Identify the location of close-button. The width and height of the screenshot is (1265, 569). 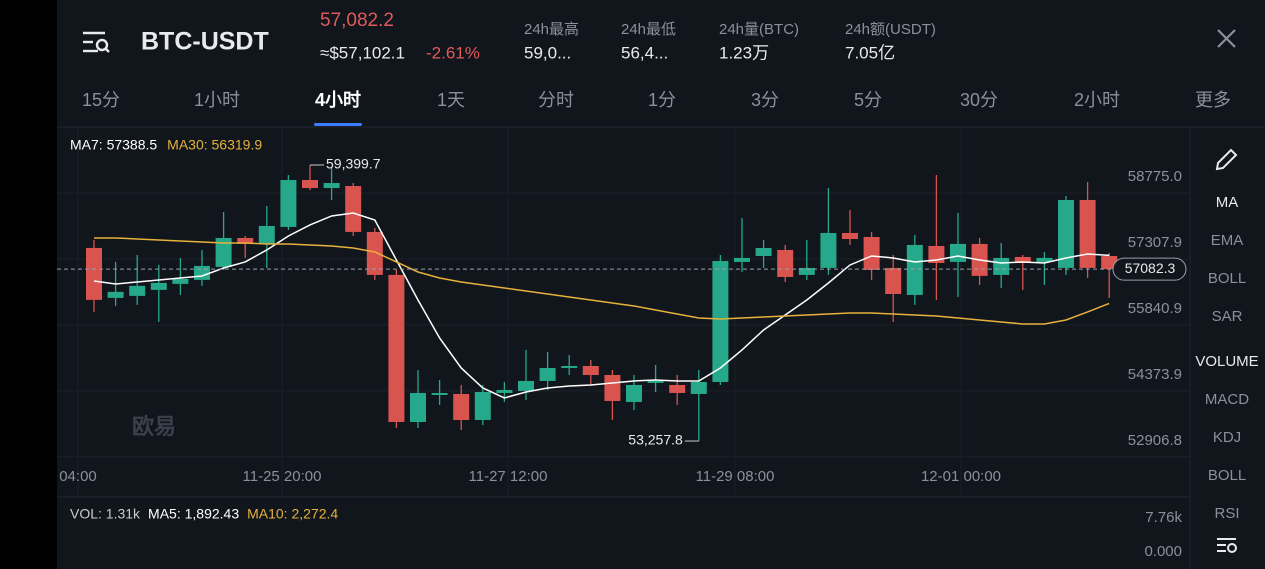
(1226, 38).